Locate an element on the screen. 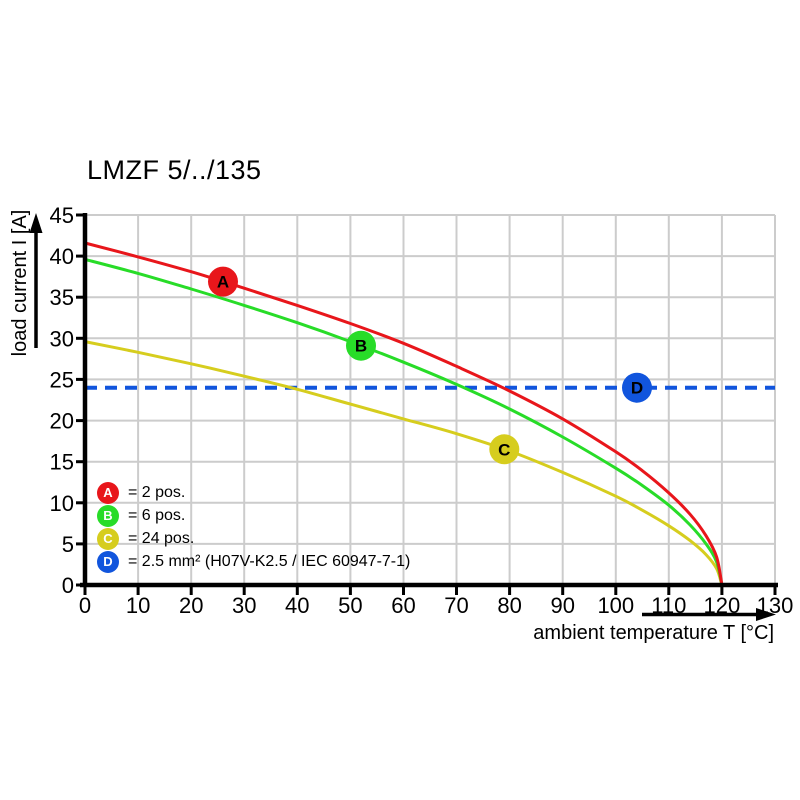  x-tick-label: 80 is located at coordinates (509, 605).